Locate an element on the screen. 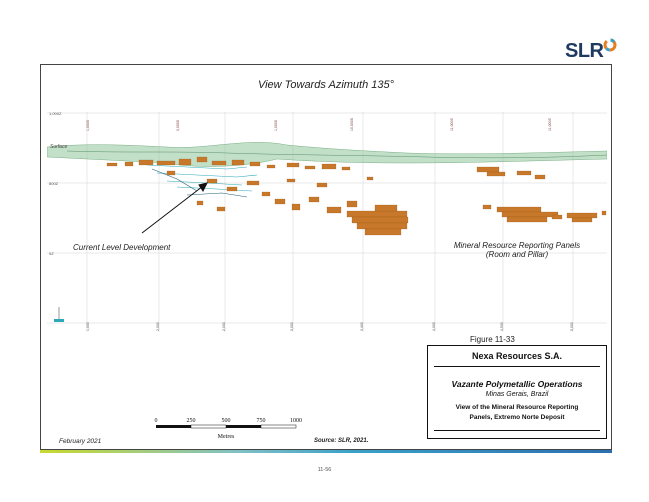 Image resolution: width=649 pixels, height=502 pixels. project-name: Vazante Polymetallic Operations is located at coordinates (517, 384).